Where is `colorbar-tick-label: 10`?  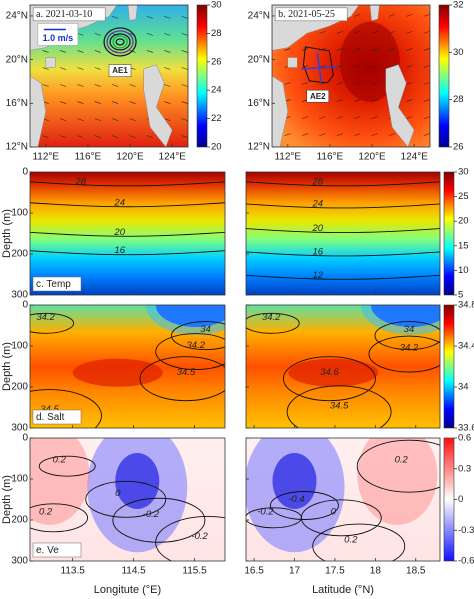 colorbar-tick-label: 10 is located at coordinates (463, 270).